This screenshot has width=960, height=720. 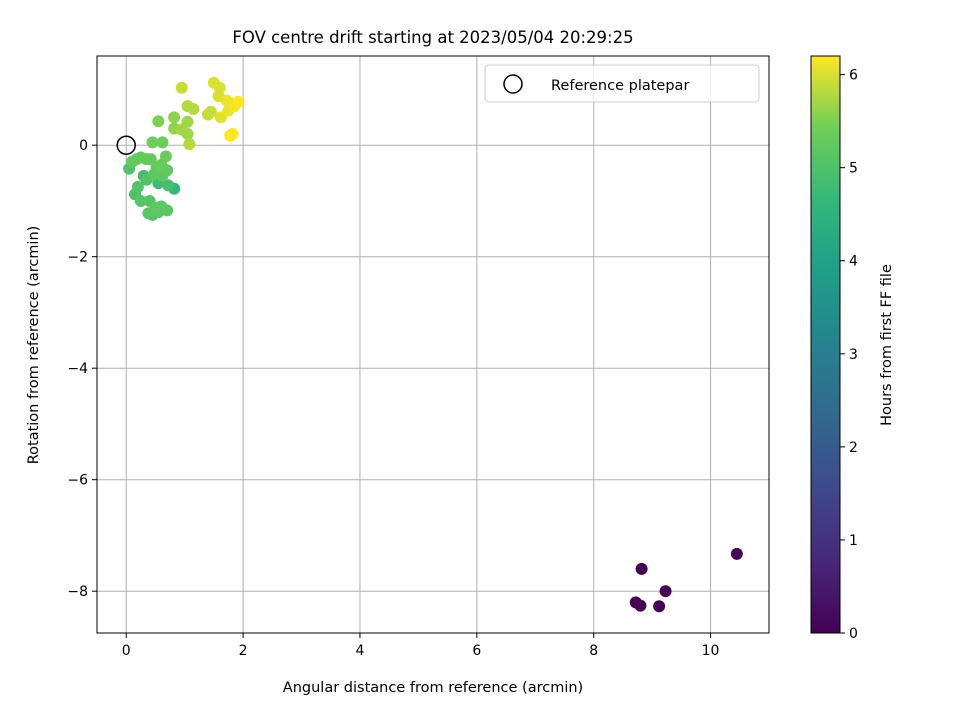 What do you see at coordinates (126, 651) in the screenshot?
I see `x-tick-label: 0` at bounding box center [126, 651].